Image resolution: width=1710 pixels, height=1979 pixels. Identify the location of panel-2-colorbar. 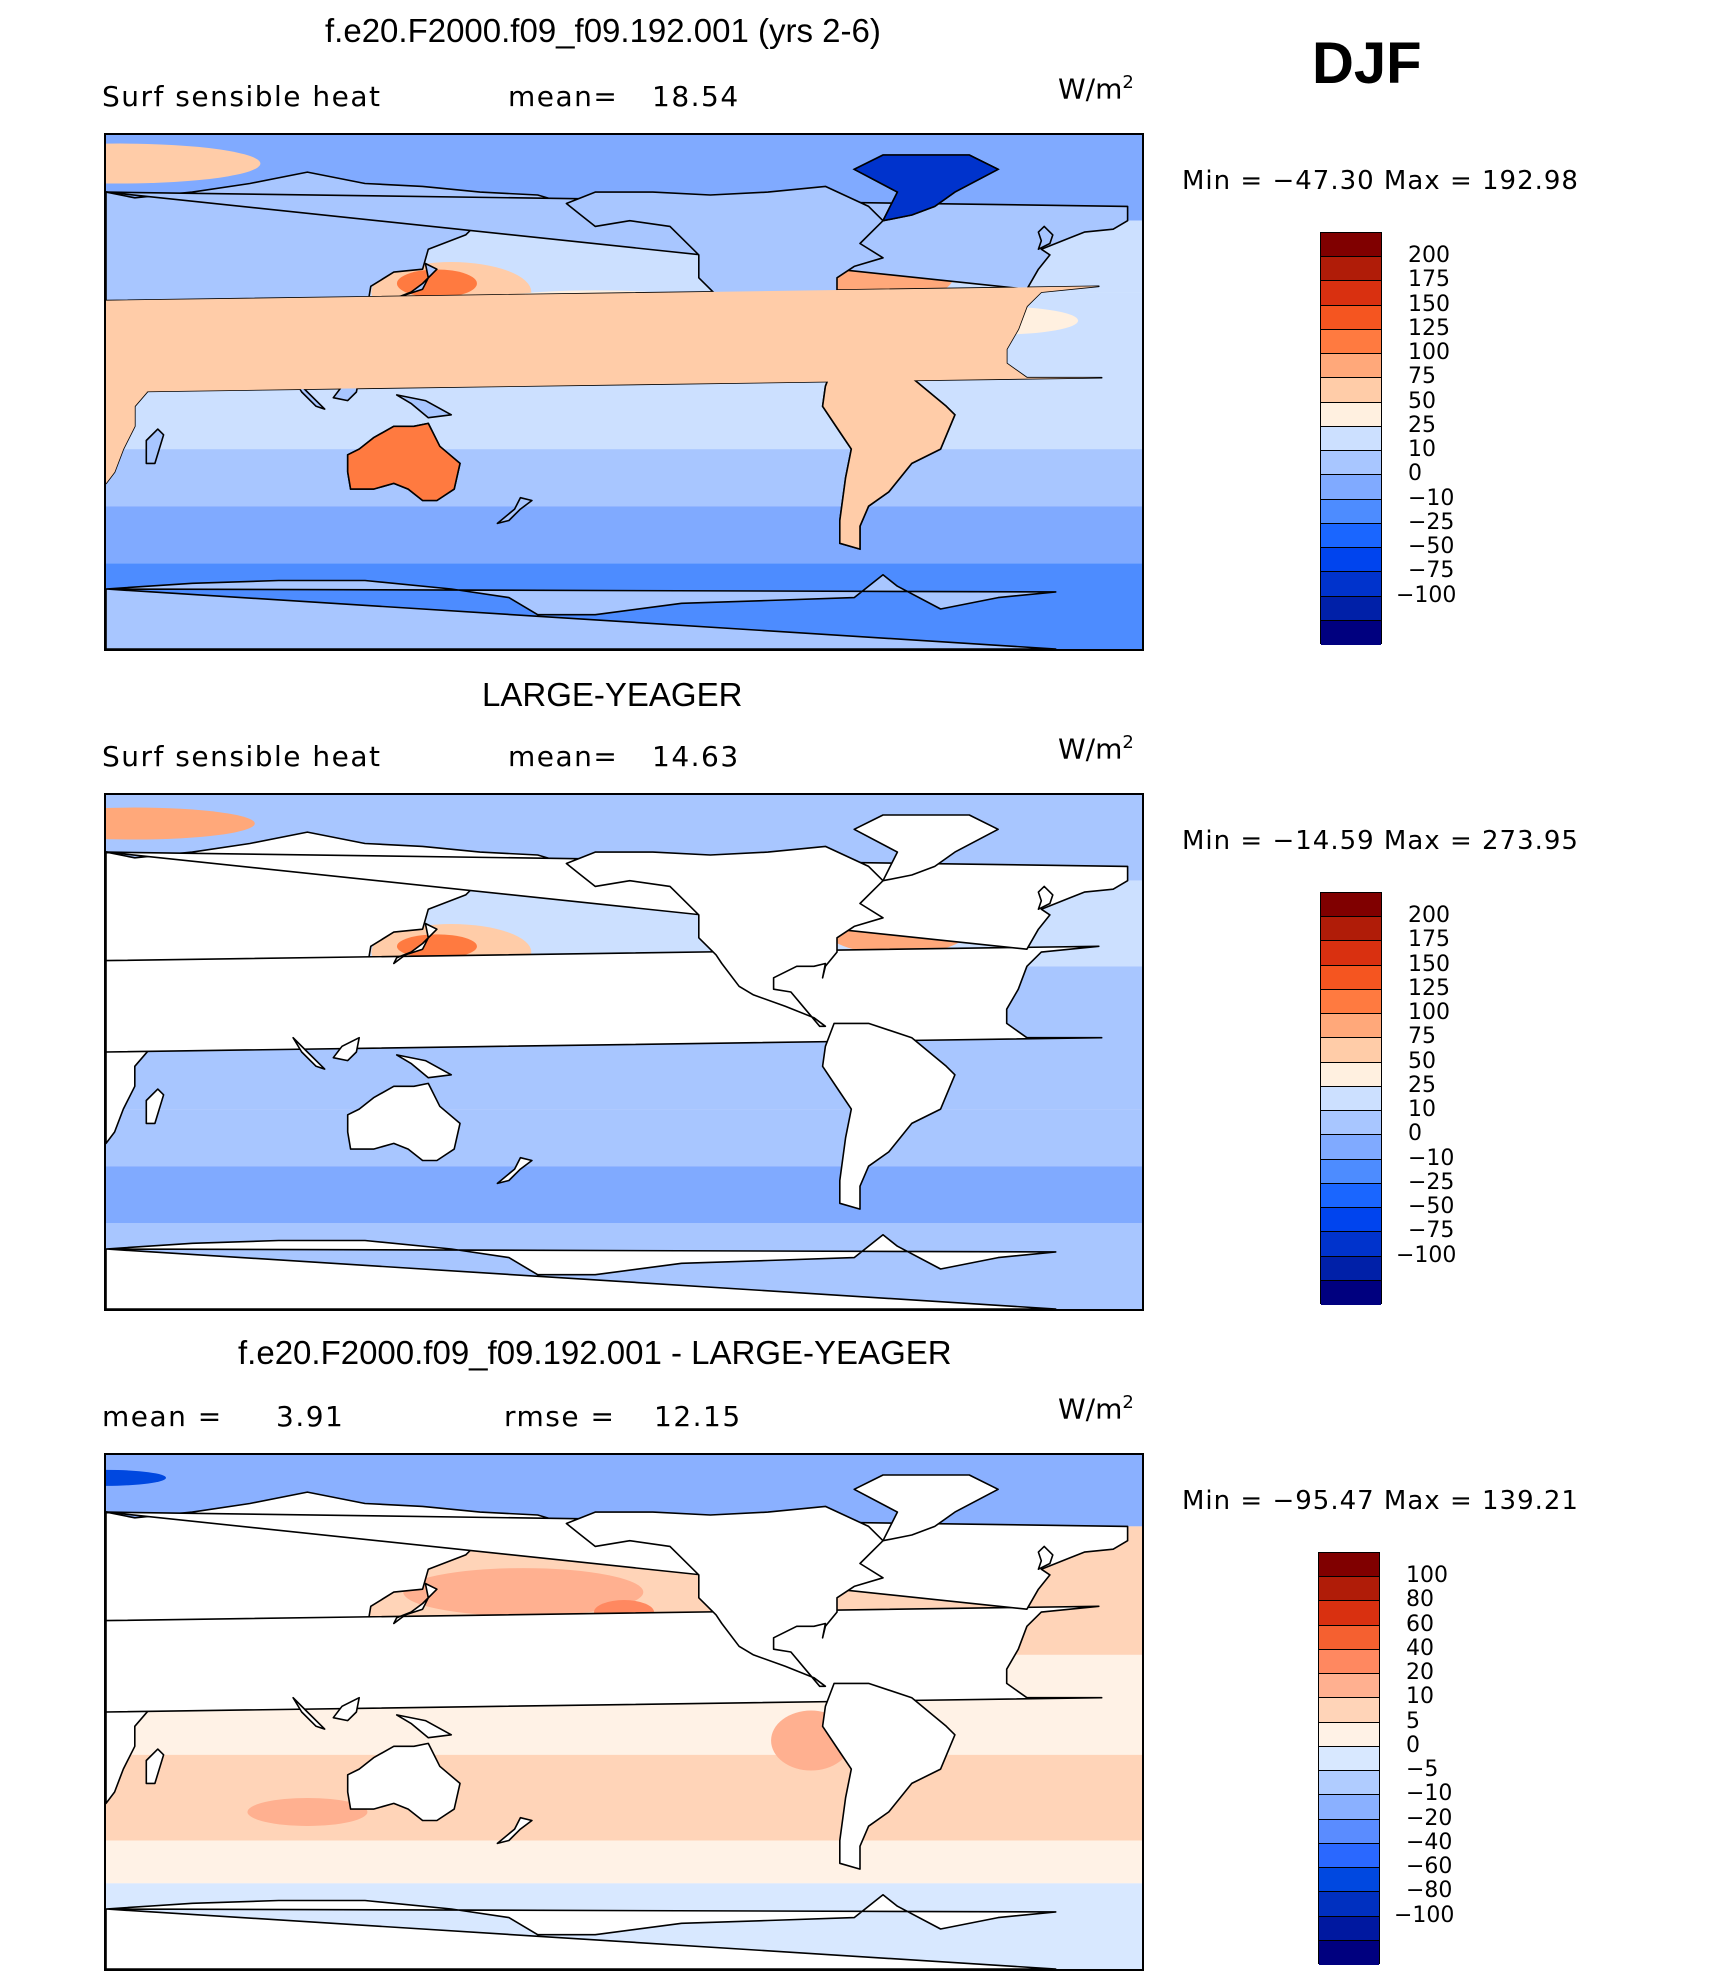
(1351, 1098).